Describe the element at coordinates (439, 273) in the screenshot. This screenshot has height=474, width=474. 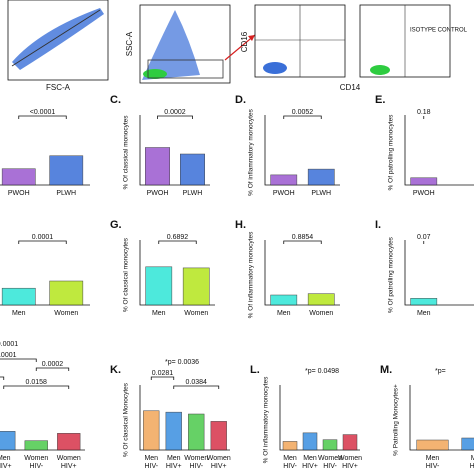
I see `axis` at that location.